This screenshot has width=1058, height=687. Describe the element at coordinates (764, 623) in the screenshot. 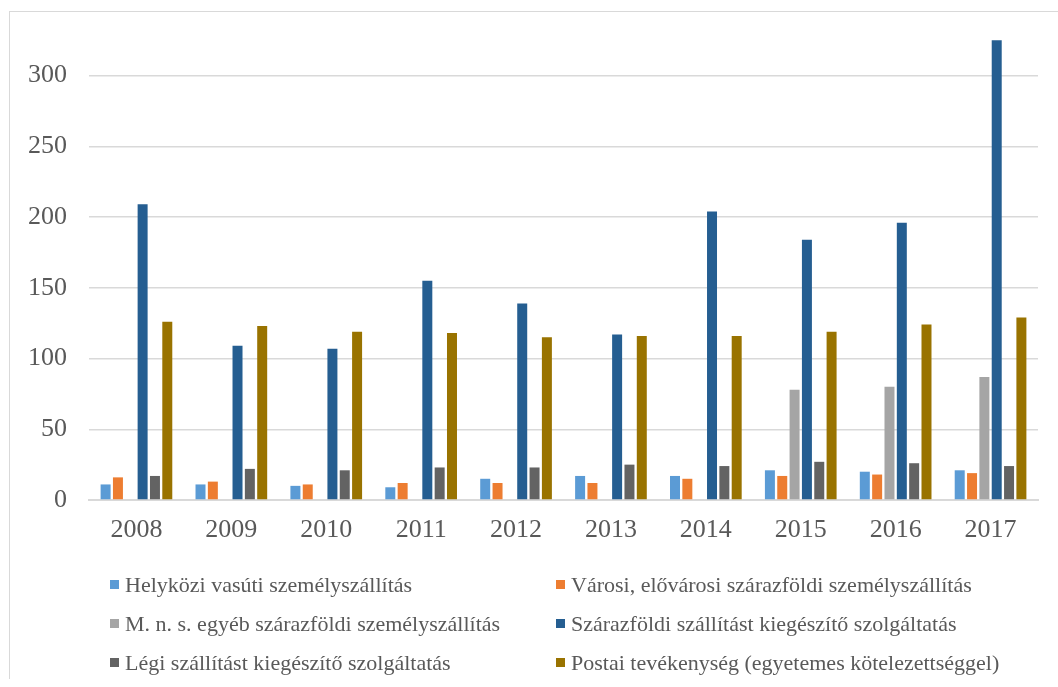

I see `legend-label: Szárazföldi szállítást kiegészítő szolgáltatás` at that location.